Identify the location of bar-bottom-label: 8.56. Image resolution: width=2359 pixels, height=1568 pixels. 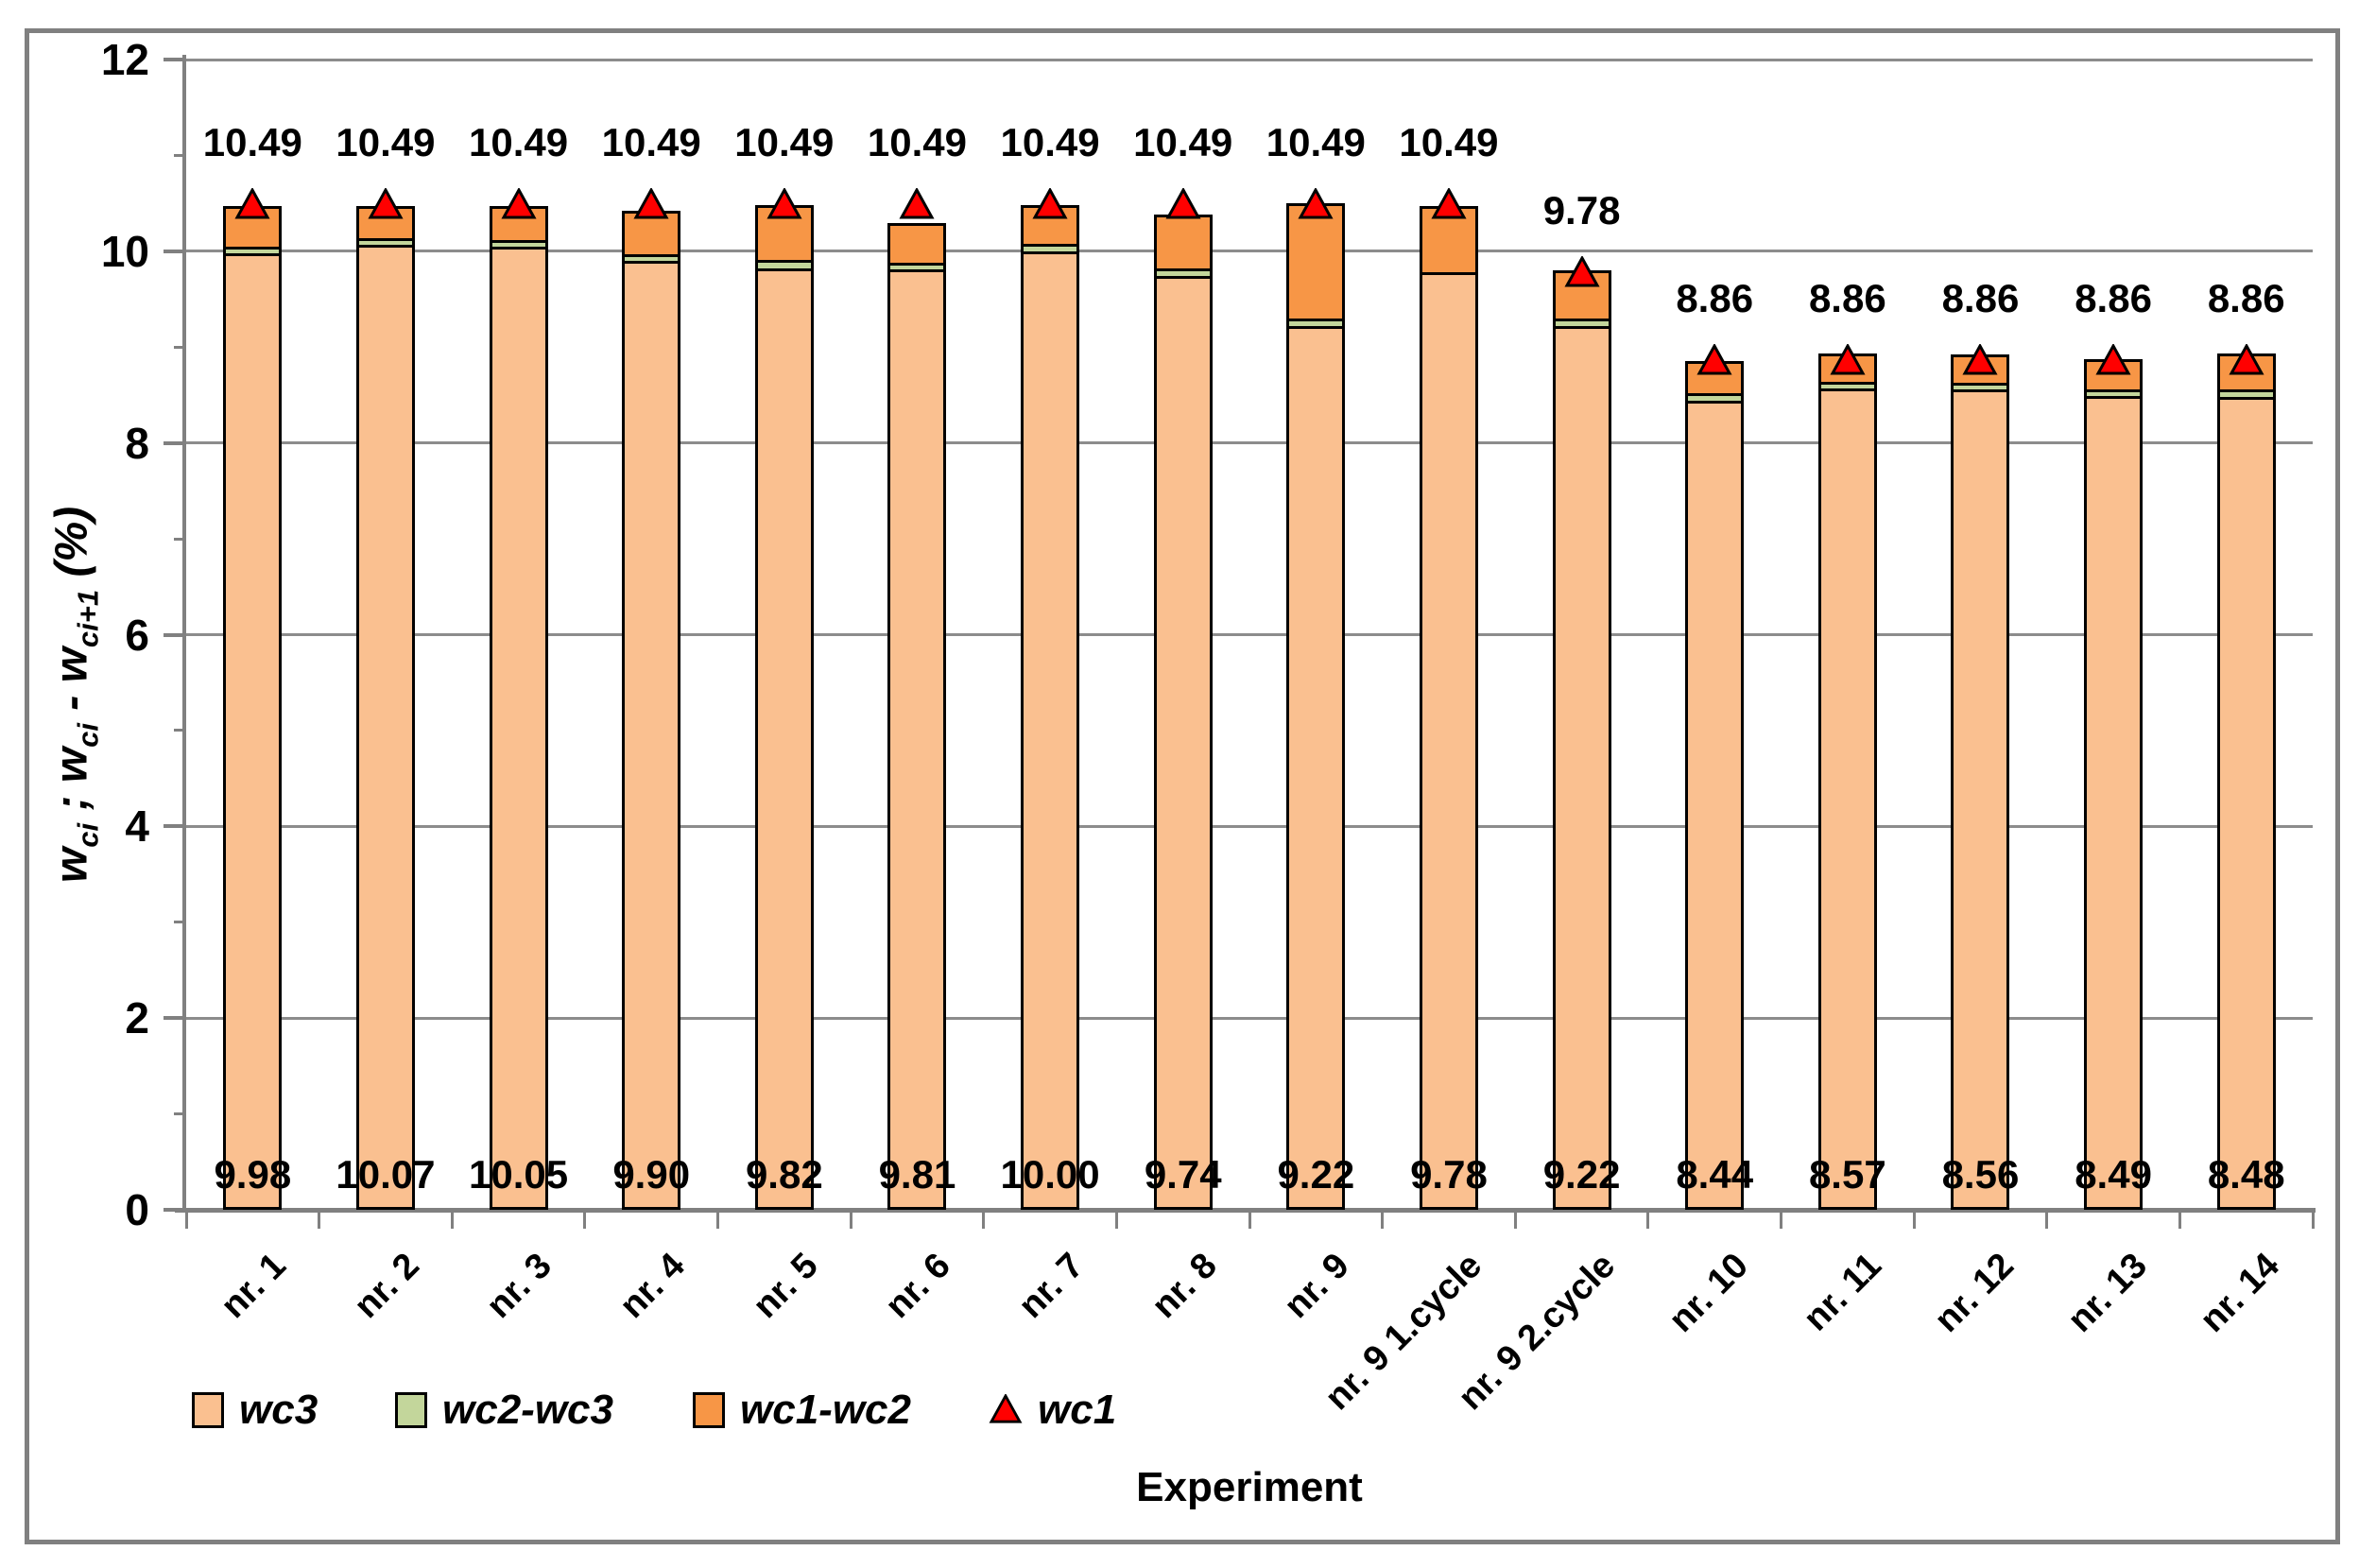
(1980, 1174).